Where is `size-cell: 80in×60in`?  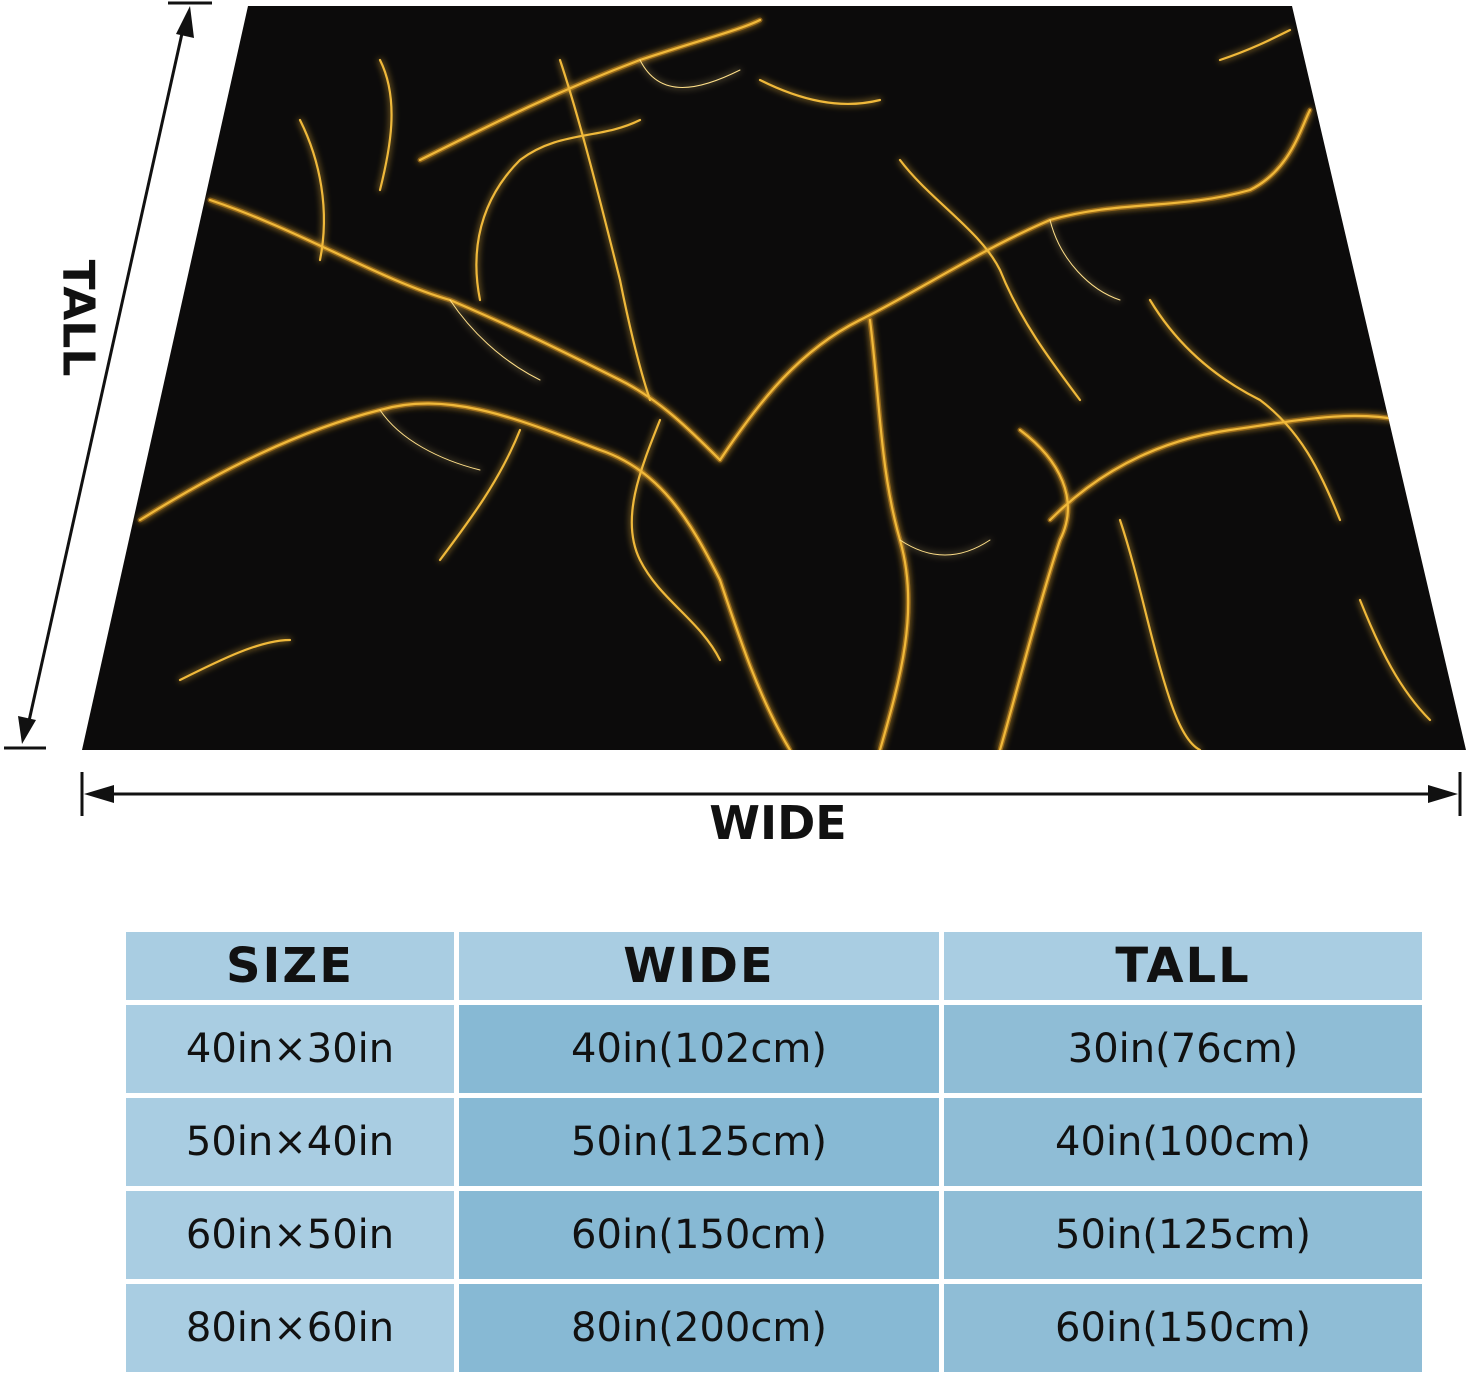
size-cell: 80in×60in is located at coordinates (290, 1328).